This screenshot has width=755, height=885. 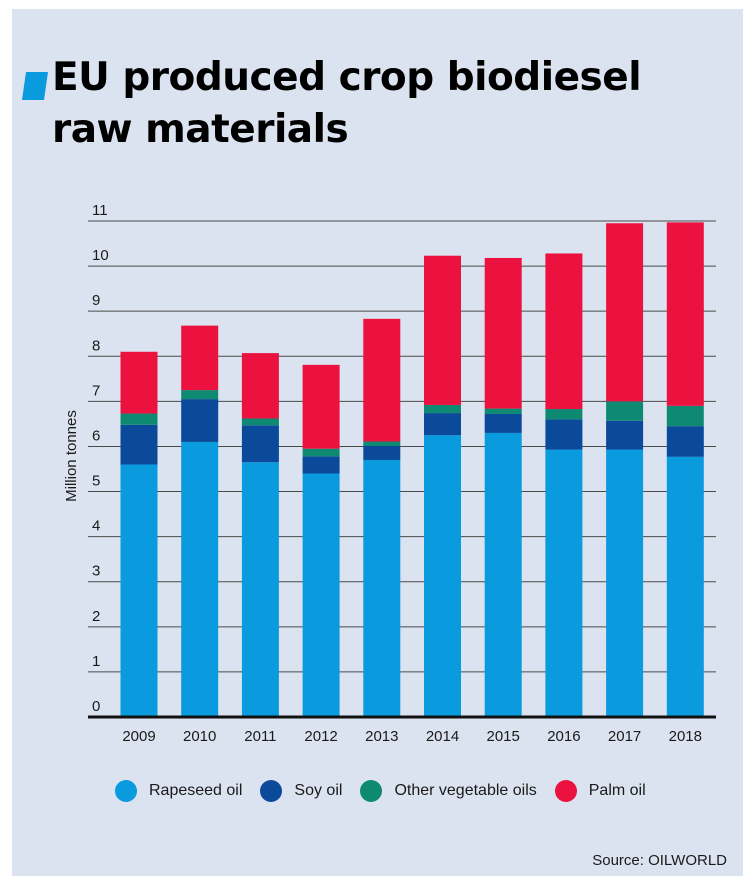 I want to click on y-axis-title: Million tonnes, so click(x=71, y=456).